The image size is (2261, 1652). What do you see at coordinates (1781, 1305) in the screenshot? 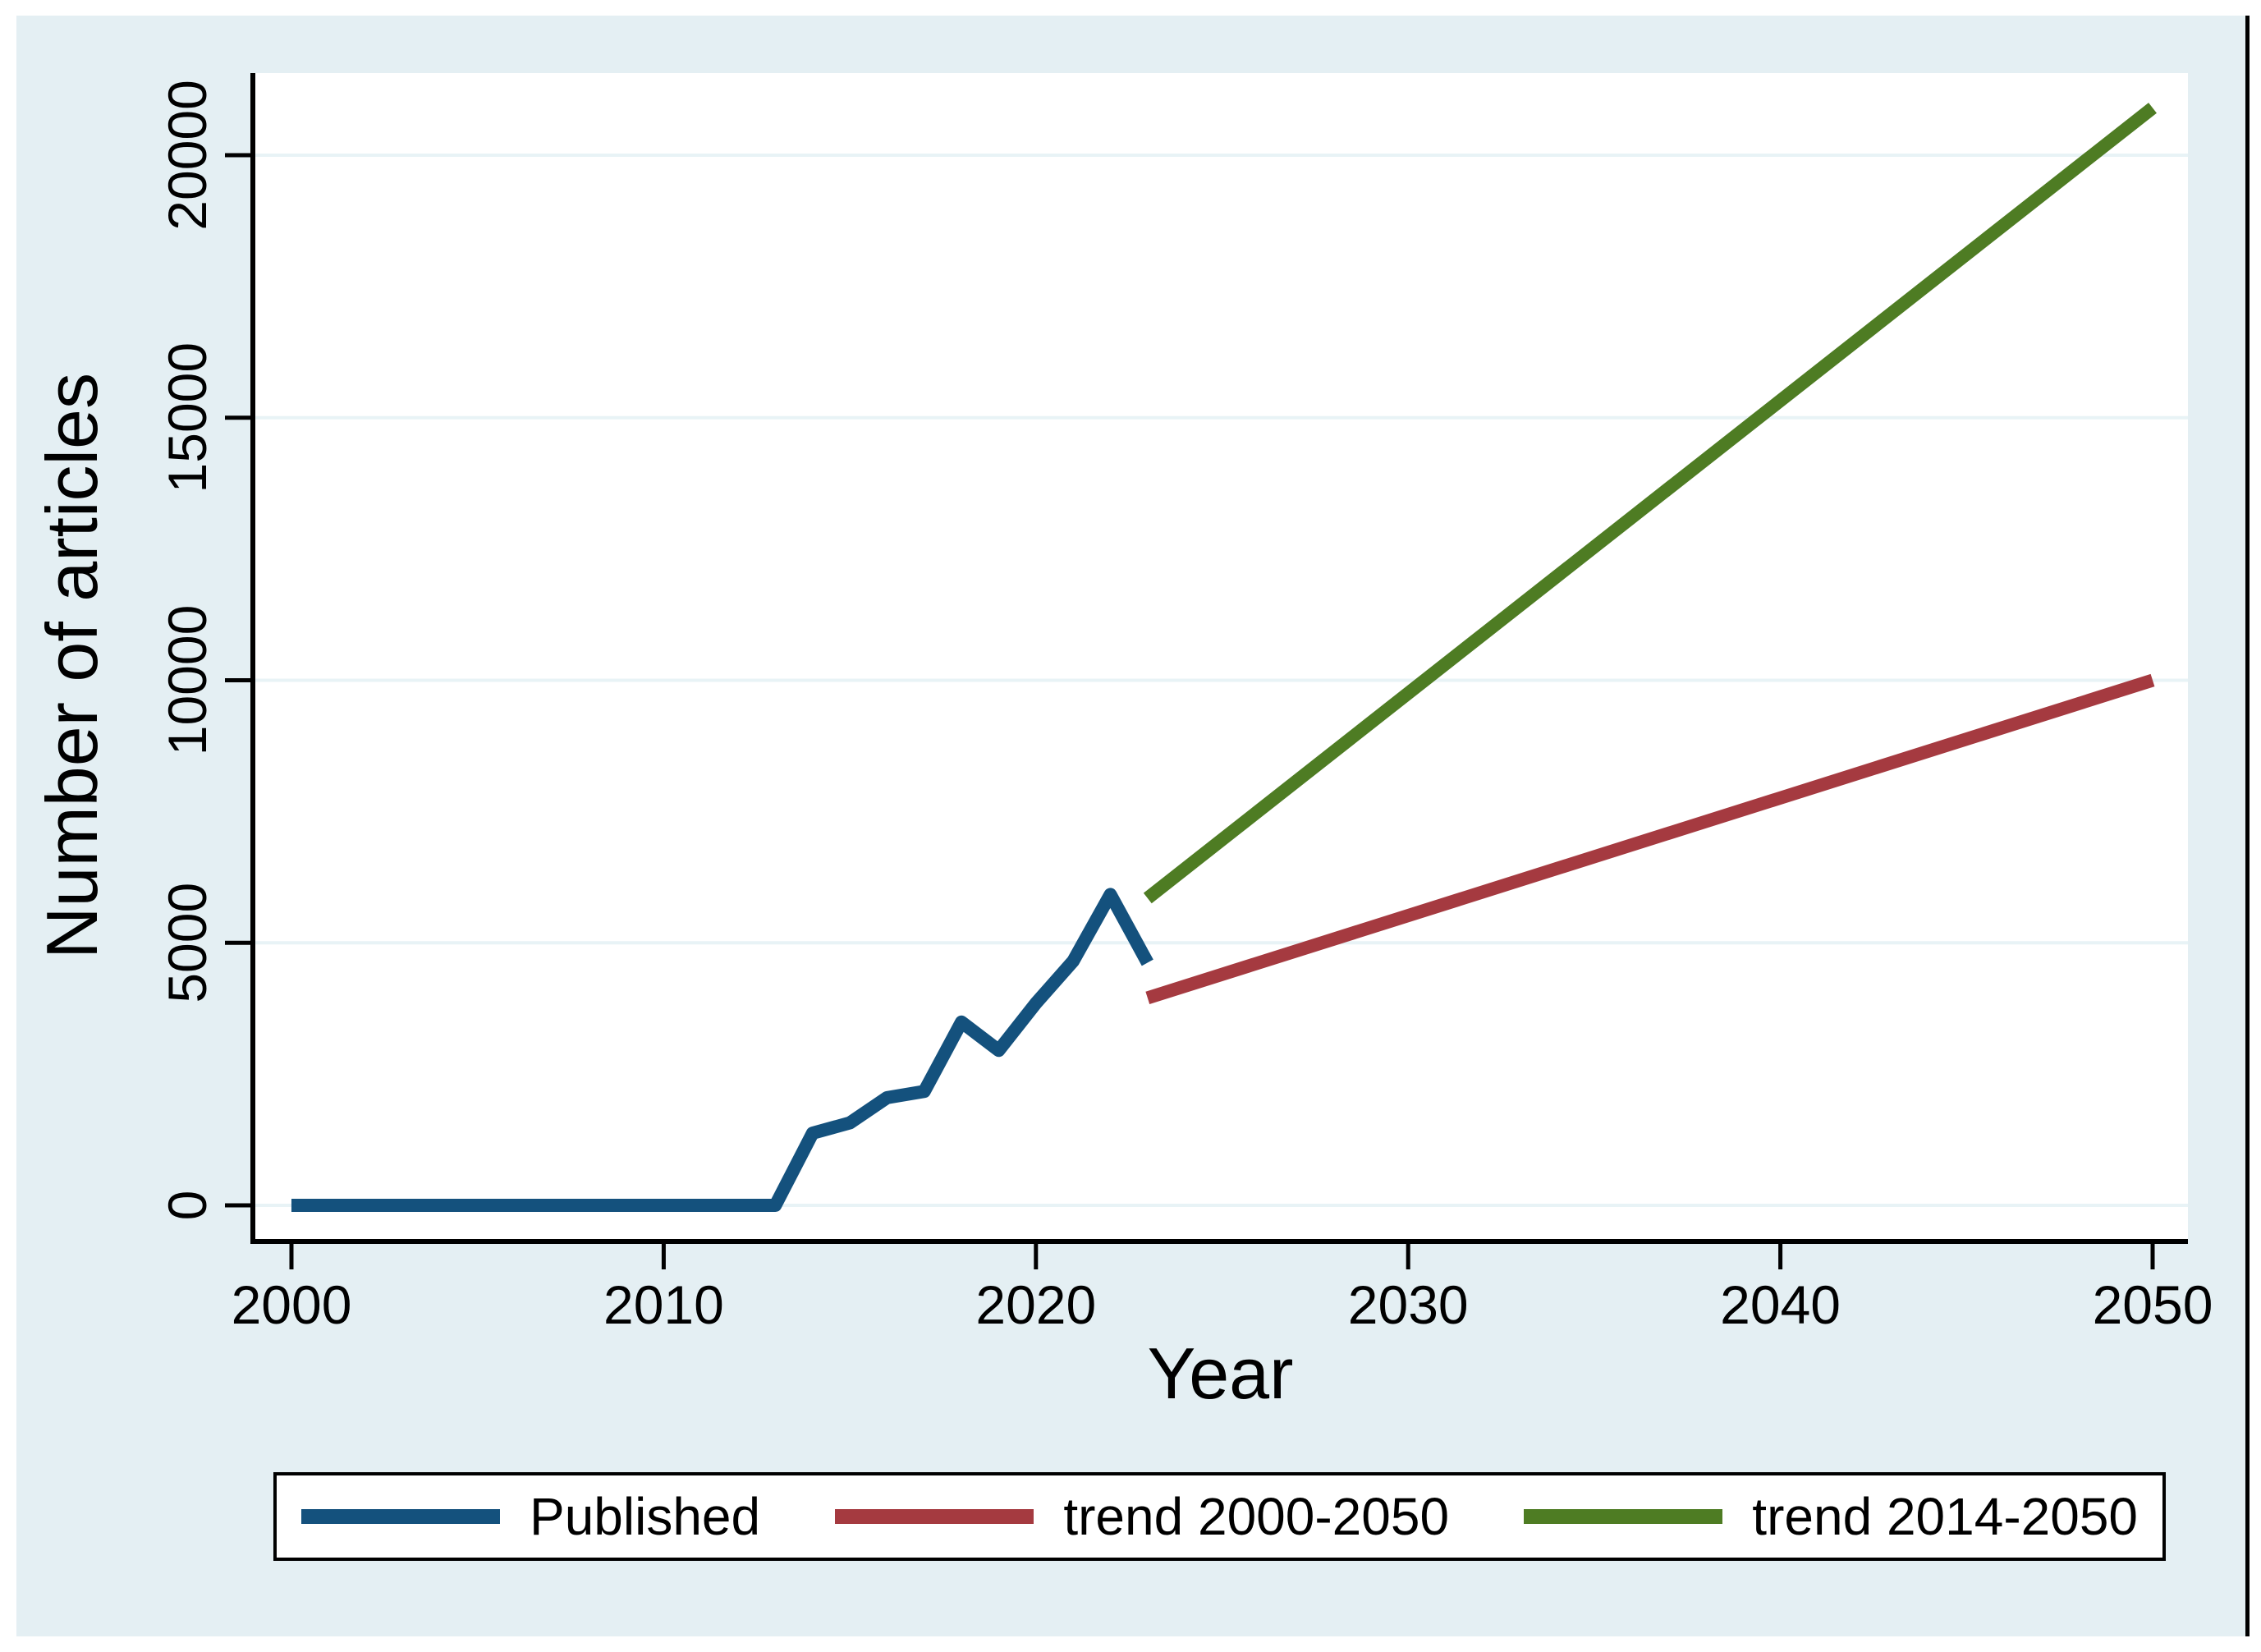
I see `x-tick-label-2040: 2040` at bounding box center [1781, 1305].